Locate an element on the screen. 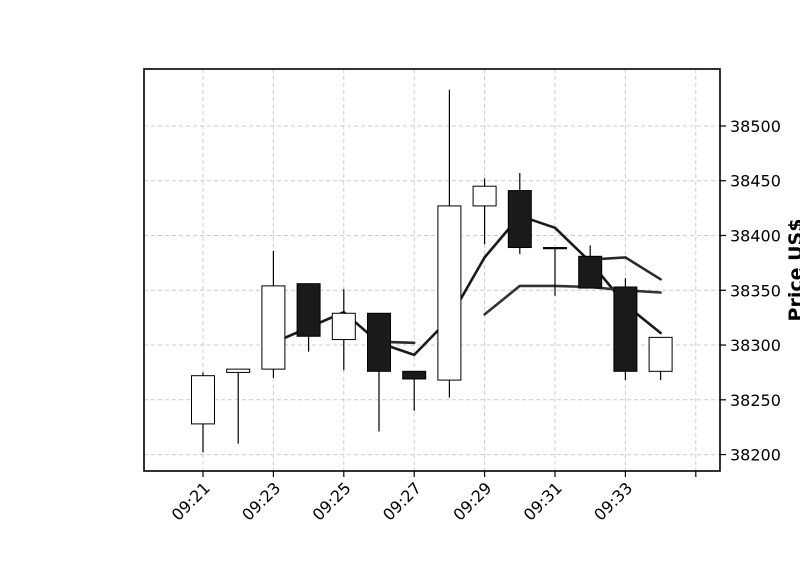  x-tick-label: 09:33 is located at coordinates (613, 501).